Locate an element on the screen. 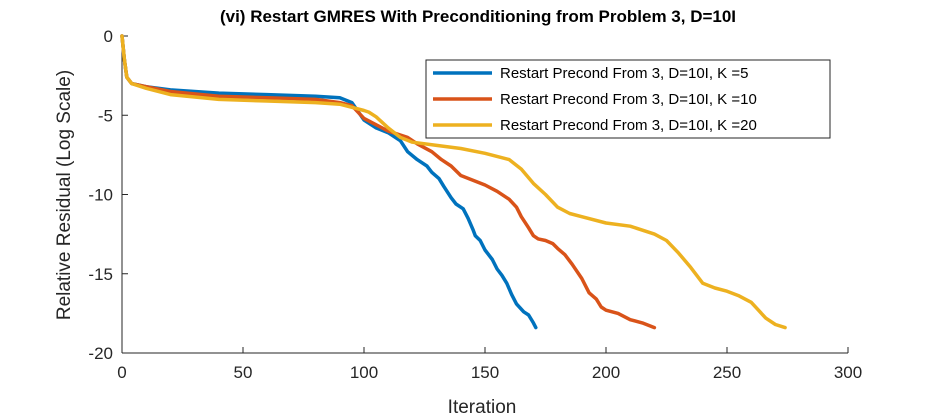 Image resolution: width=938 pixels, height=420 pixels. x-tick-label: 150 is located at coordinates (485, 372).